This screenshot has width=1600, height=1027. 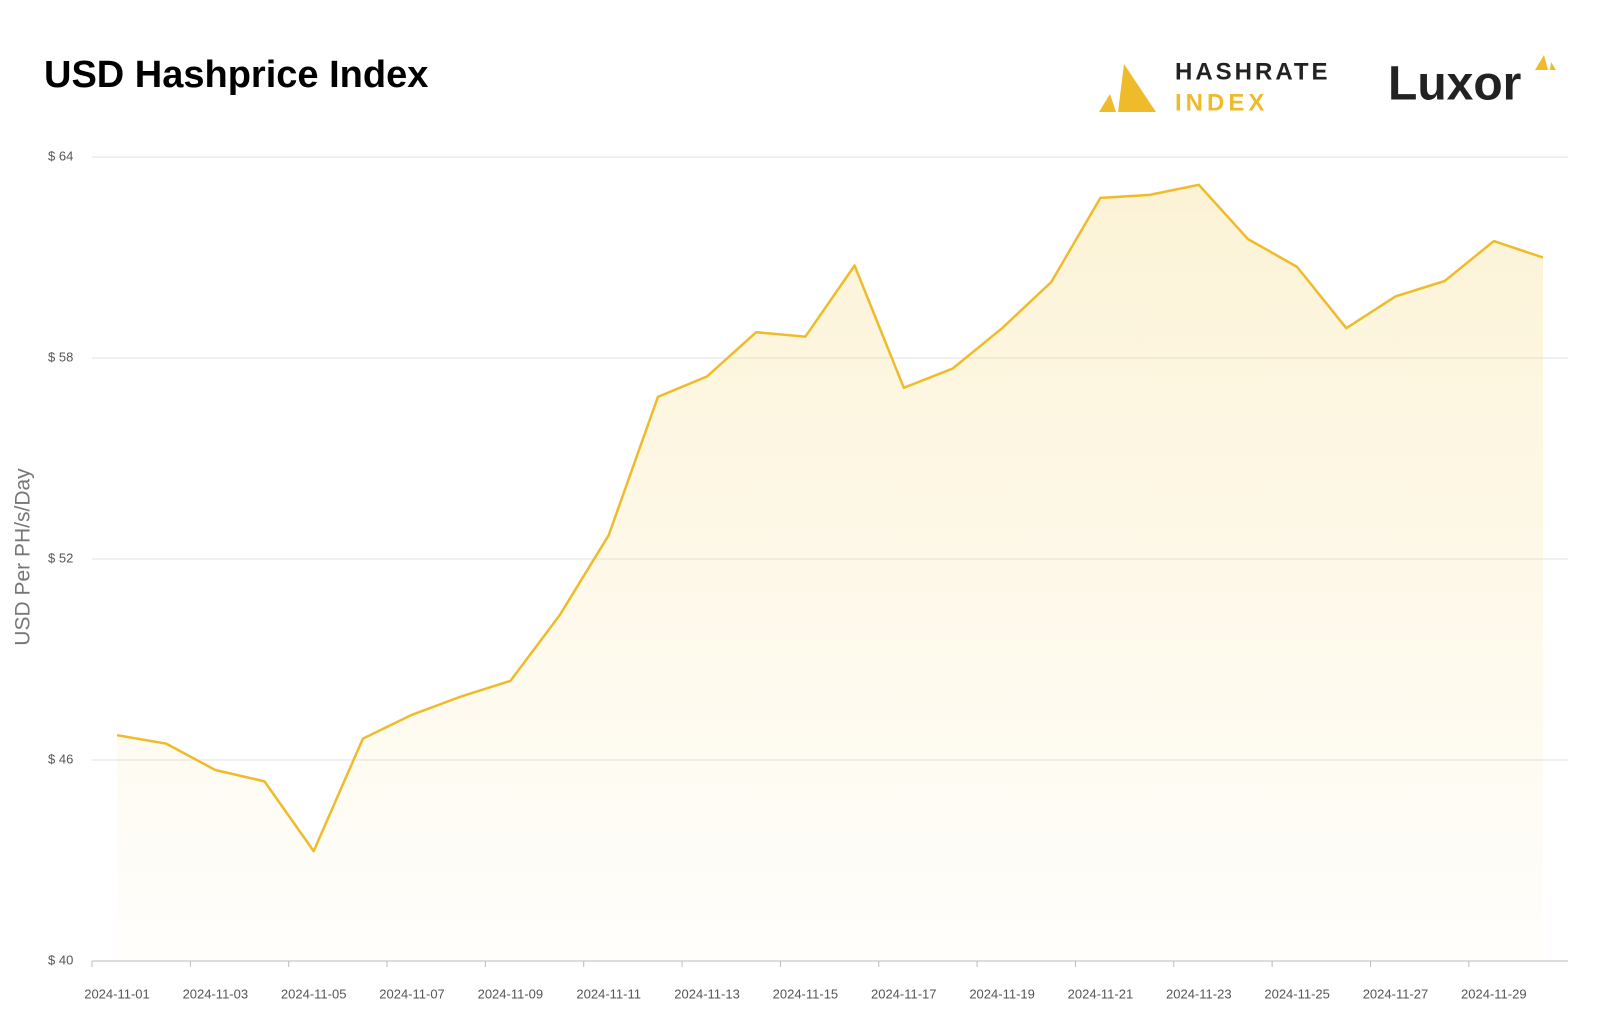 What do you see at coordinates (60, 557) in the screenshot?
I see `y-tick-label: $ 52` at bounding box center [60, 557].